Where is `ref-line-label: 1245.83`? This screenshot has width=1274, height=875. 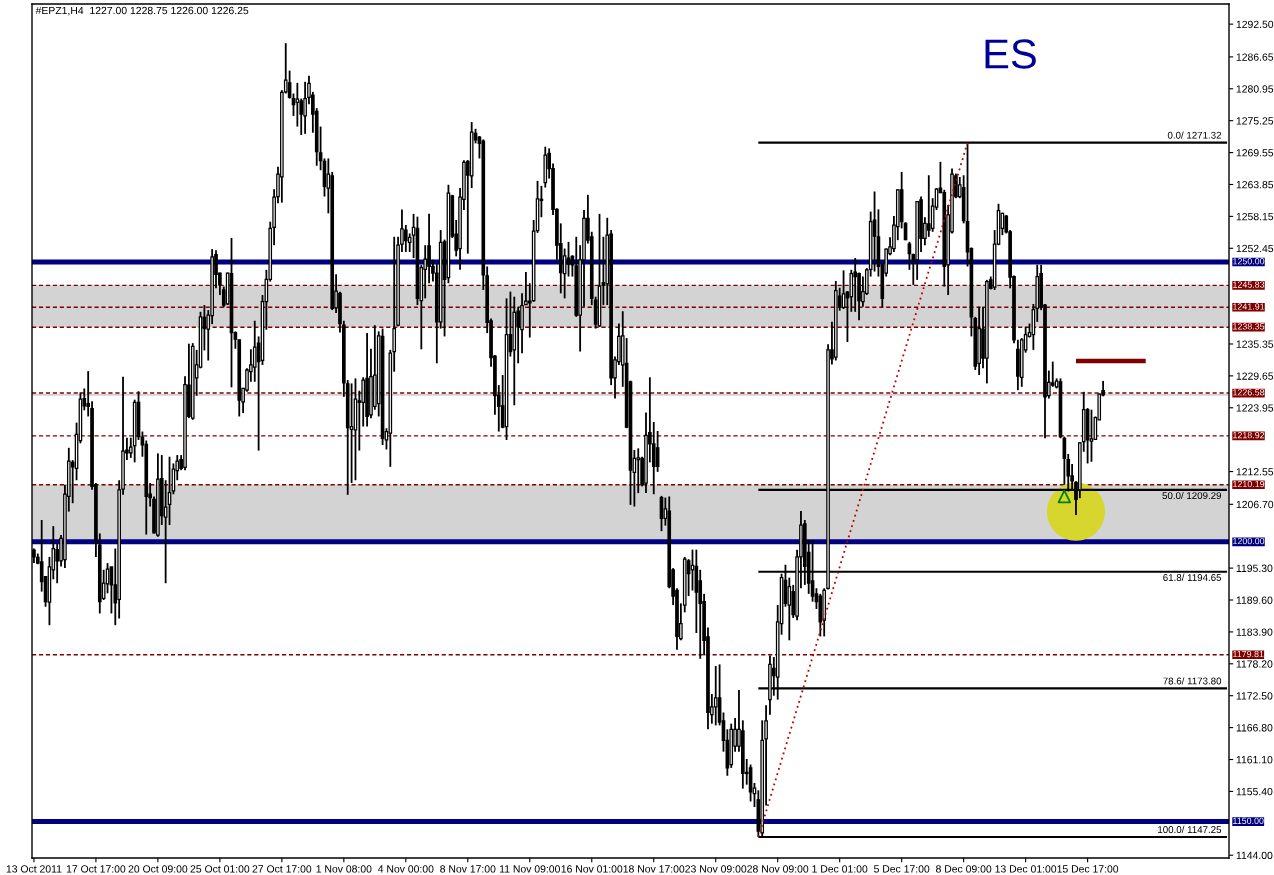
ref-line-label: 1245.83 is located at coordinates (1249, 284).